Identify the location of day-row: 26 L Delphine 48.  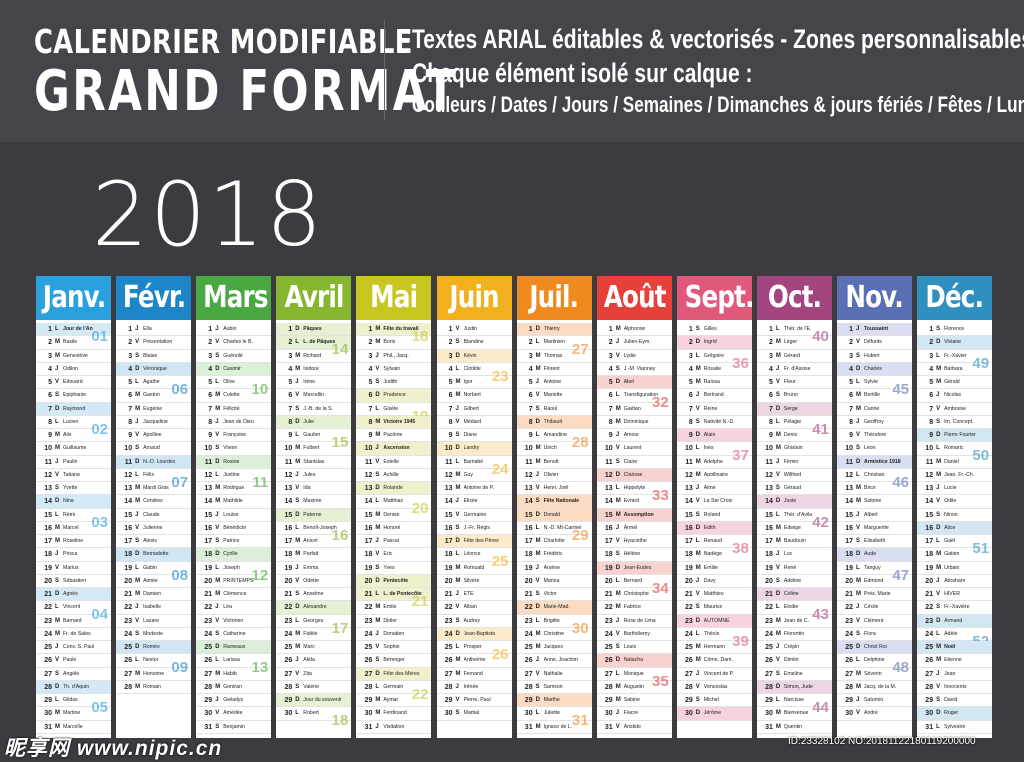
(874, 664).